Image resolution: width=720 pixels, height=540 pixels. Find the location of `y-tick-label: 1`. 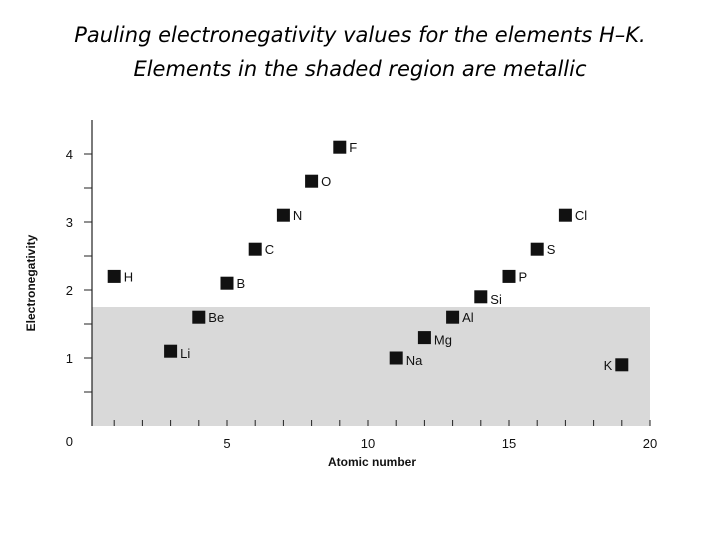

y-tick-label: 1 is located at coordinates (69, 358).